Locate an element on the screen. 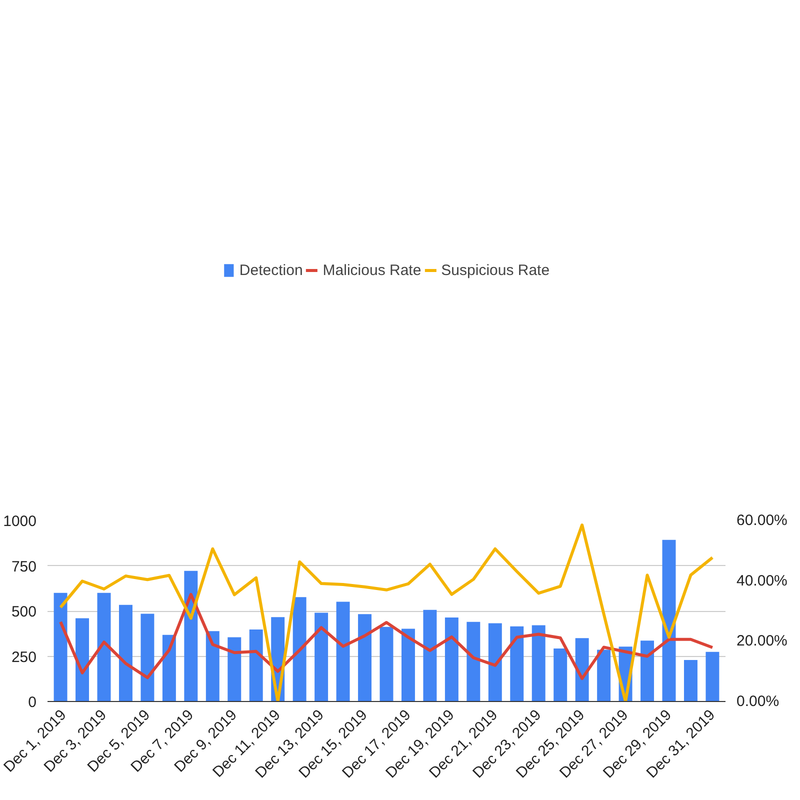  legend-label: Suspicious Rate is located at coordinates (495, 270).